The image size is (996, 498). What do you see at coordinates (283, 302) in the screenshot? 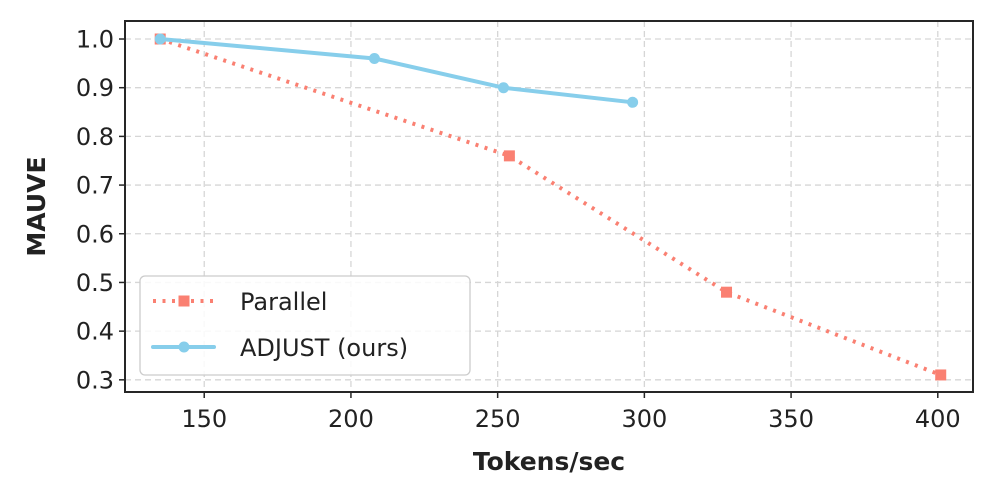
I see `legend-label-parallel: Parallel` at bounding box center [283, 302].